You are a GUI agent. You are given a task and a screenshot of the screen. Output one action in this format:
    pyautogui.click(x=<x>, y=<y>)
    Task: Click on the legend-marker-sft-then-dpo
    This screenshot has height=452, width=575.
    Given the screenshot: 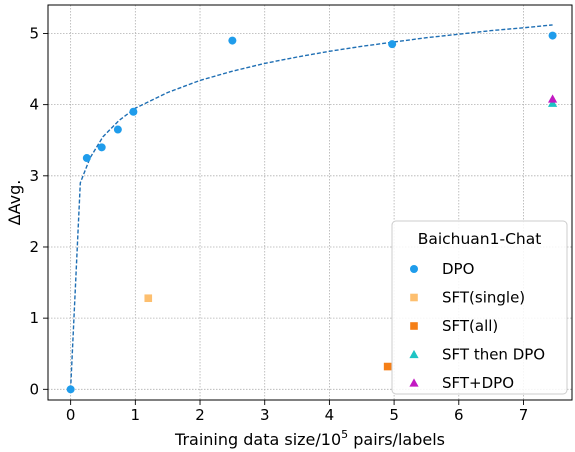 What is the action you would take?
    pyautogui.click(x=414, y=354)
    